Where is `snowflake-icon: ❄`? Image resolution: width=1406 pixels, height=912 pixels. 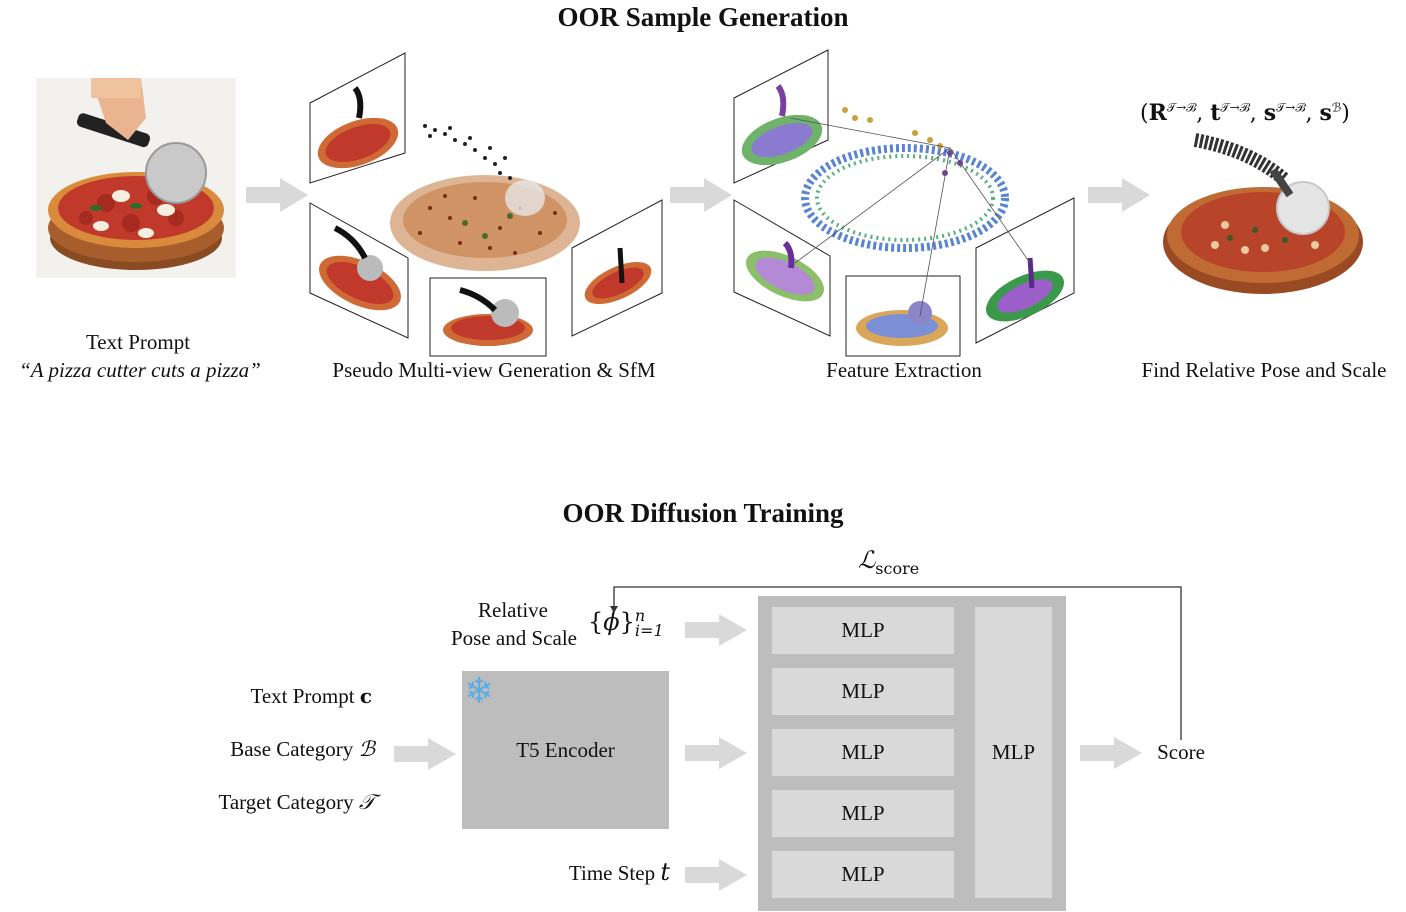 snowflake-icon: ❄ is located at coordinates (479, 691).